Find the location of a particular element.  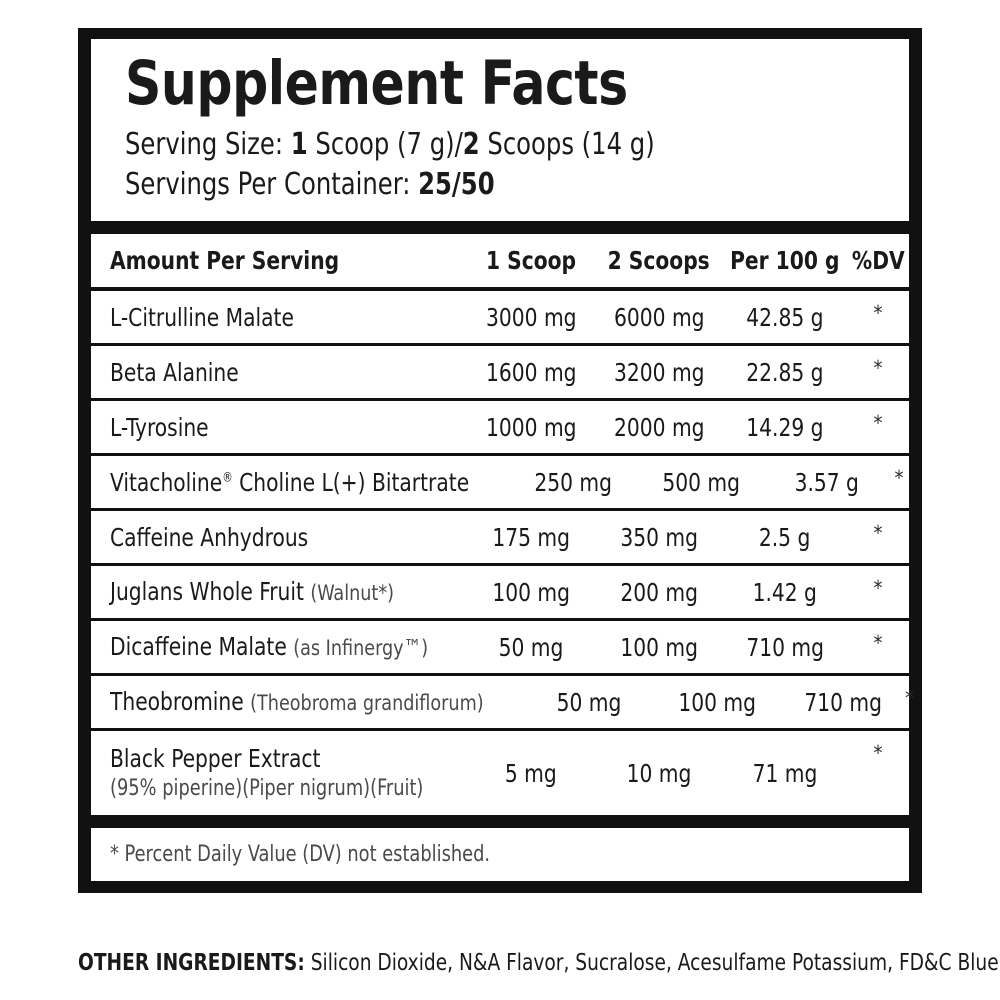

amount-per-100g-cell: 710 mg is located at coordinates (785, 647).